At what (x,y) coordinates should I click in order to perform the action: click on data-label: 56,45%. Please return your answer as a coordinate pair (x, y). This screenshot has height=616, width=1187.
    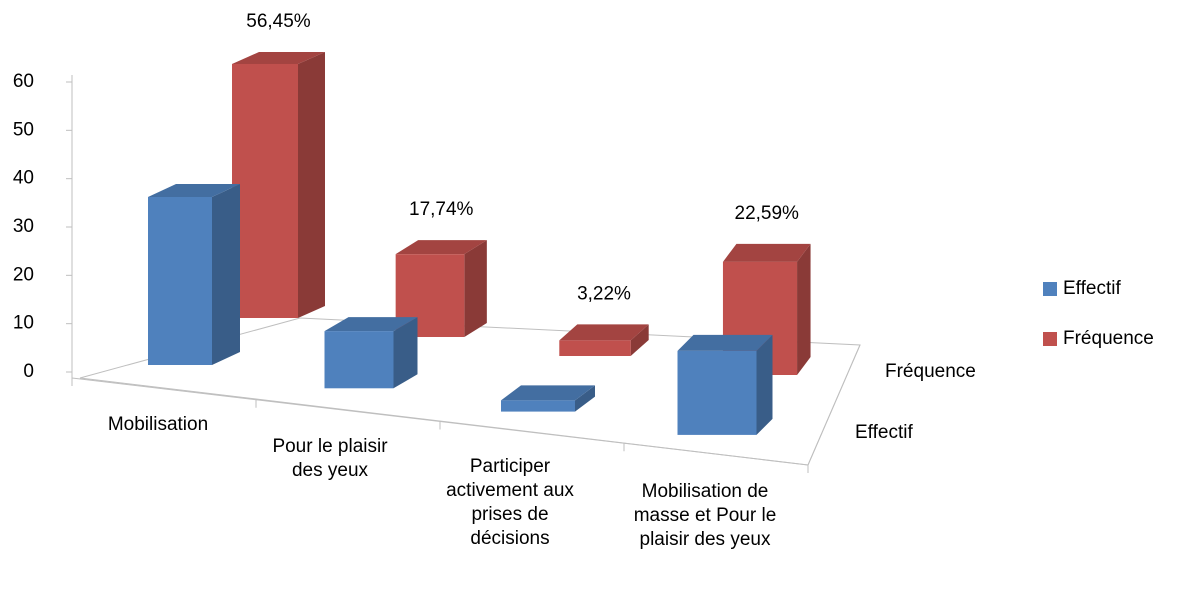
    Looking at the image, I should click on (278, 21).